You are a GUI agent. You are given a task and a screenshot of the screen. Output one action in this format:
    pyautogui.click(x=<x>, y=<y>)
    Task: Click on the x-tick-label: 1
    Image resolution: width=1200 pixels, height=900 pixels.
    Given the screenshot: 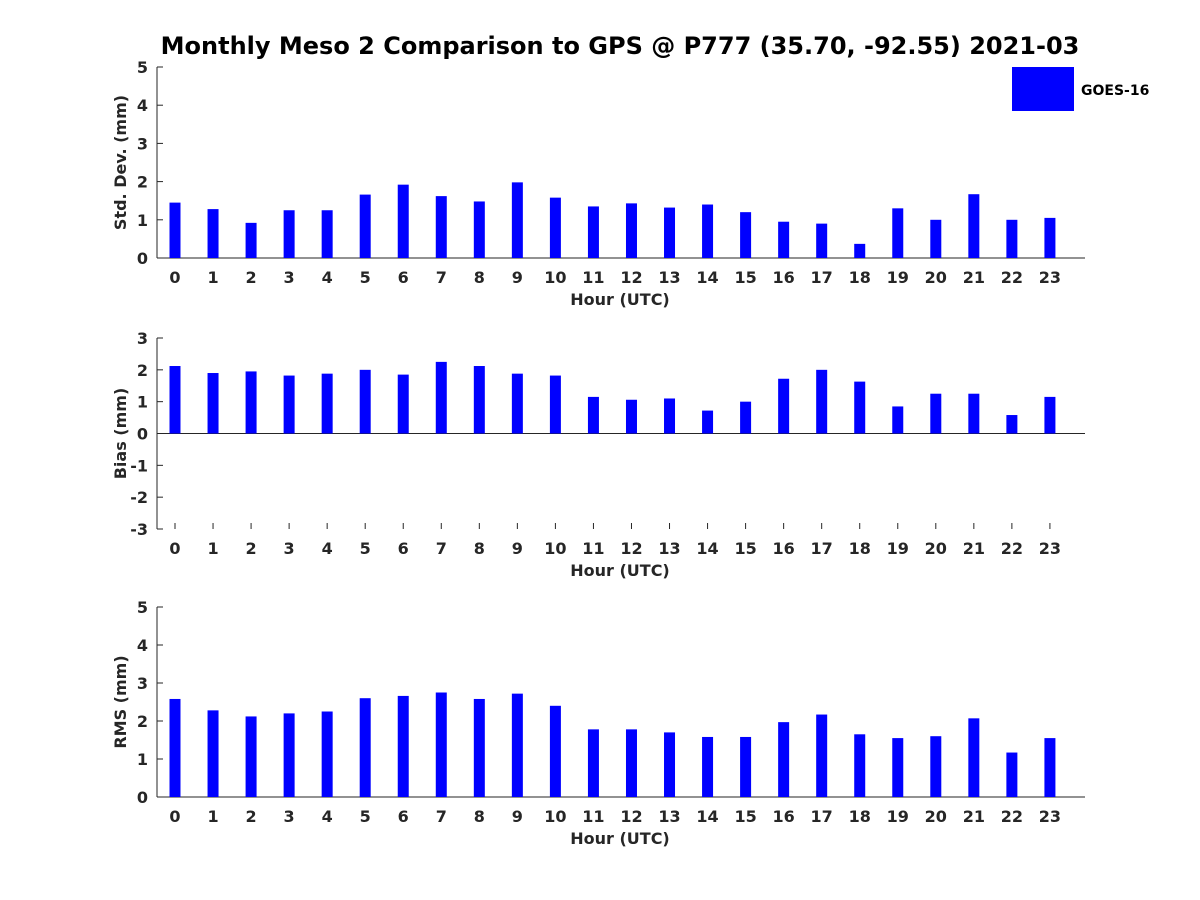 What is the action you would take?
    pyautogui.click(x=212, y=277)
    